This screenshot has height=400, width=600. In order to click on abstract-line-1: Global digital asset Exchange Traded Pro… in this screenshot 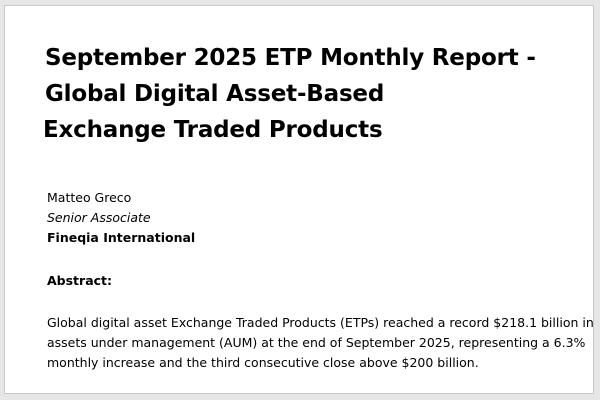, I will do `click(320, 322)`.